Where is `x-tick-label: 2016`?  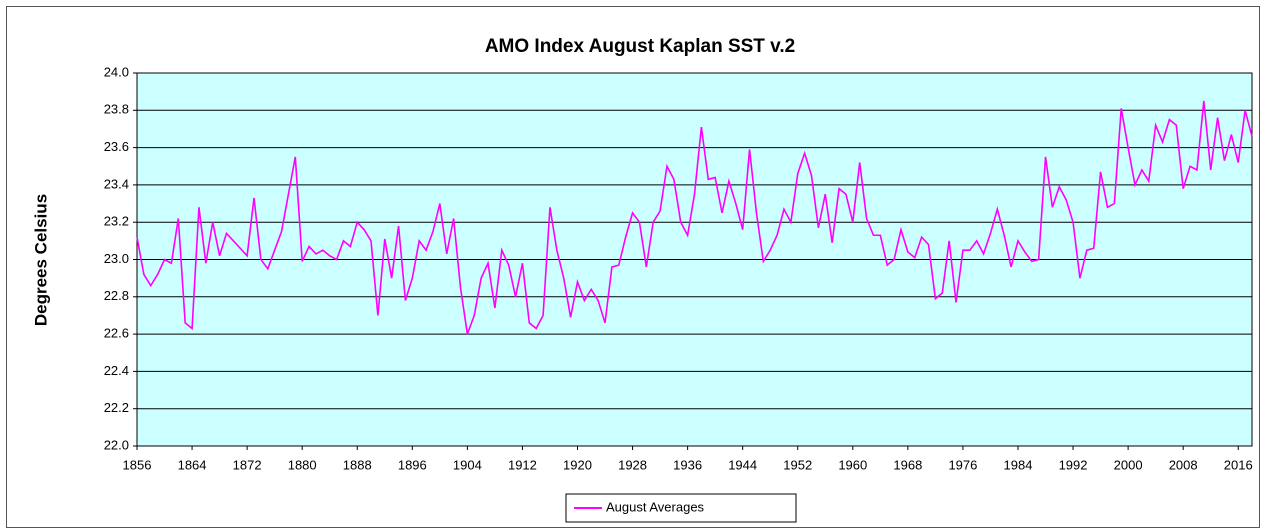
x-tick-label: 2016 is located at coordinates (1238, 464).